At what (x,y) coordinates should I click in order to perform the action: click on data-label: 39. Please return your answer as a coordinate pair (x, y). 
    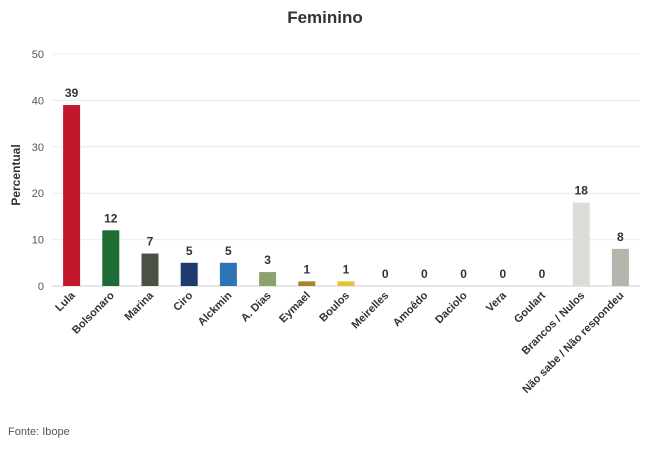
    Looking at the image, I should click on (72, 93).